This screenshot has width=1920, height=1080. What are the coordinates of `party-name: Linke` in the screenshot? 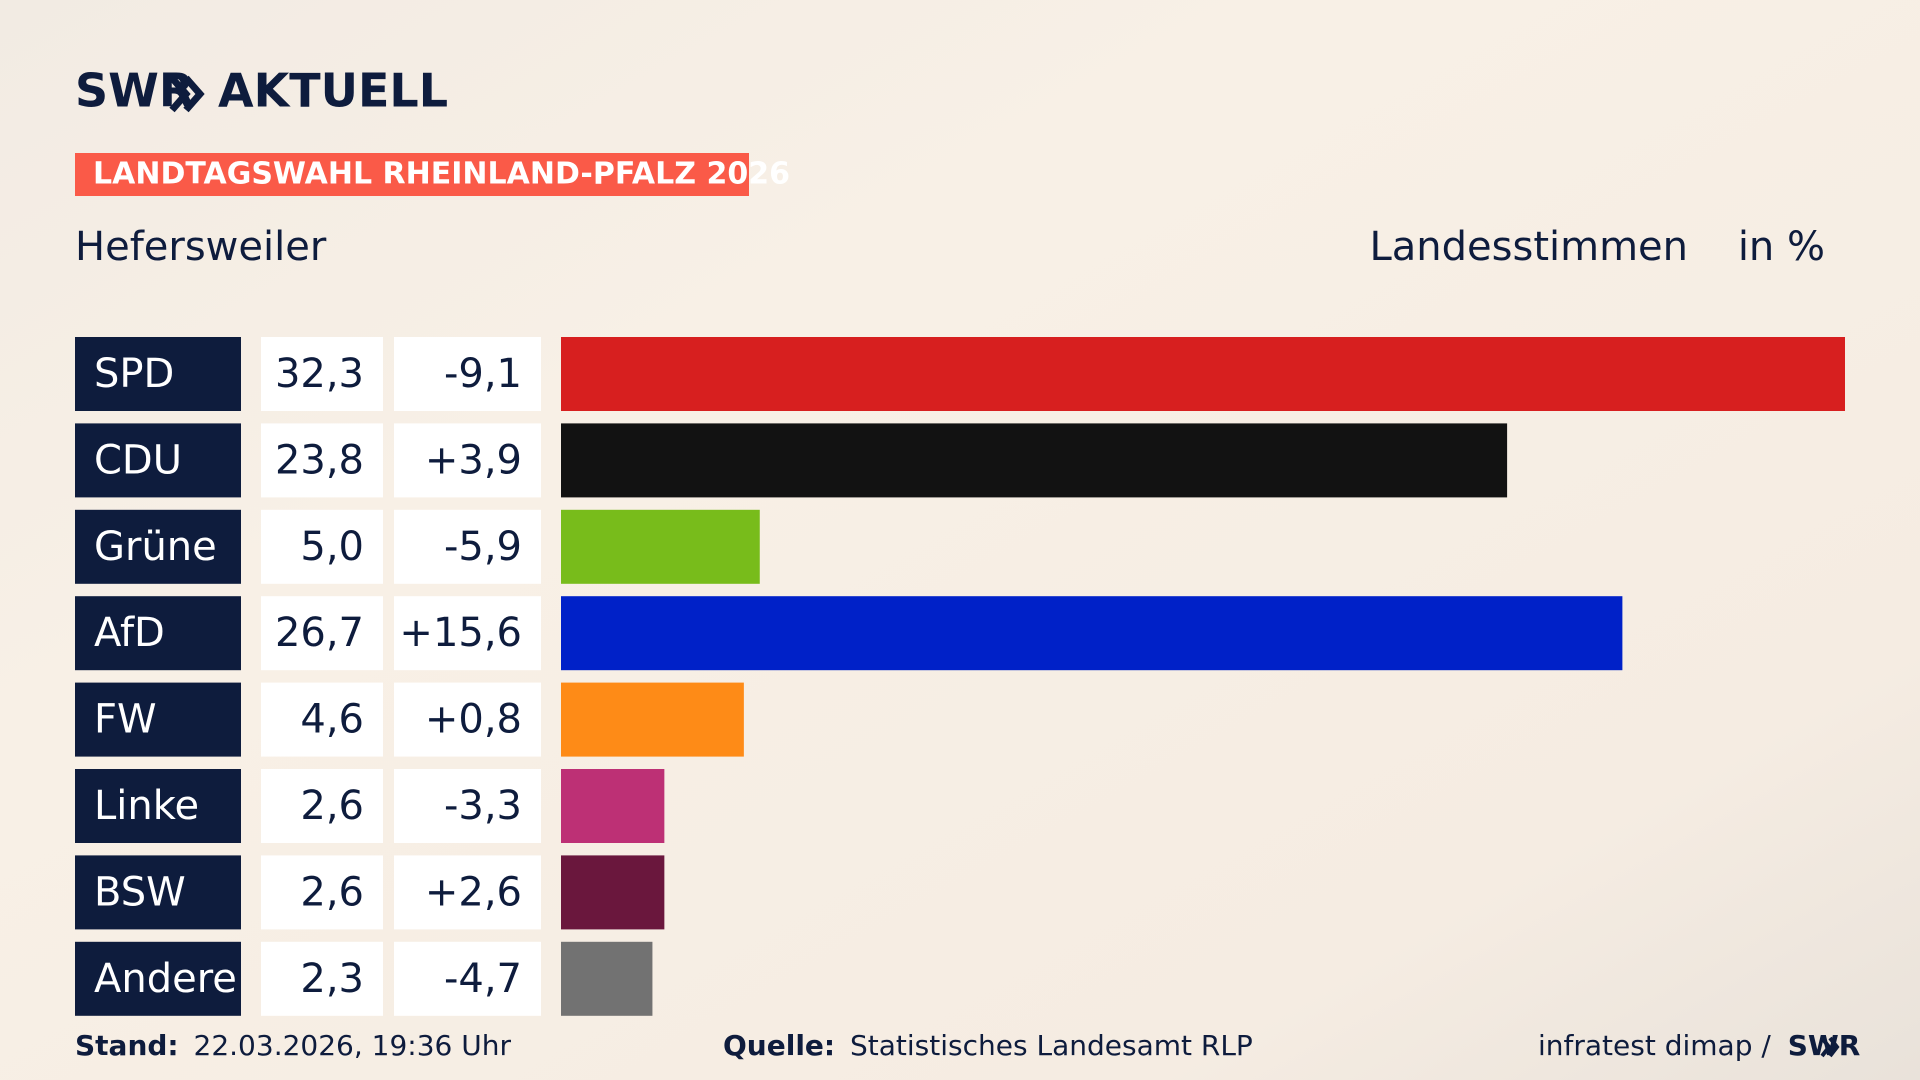 It's located at (146, 806).